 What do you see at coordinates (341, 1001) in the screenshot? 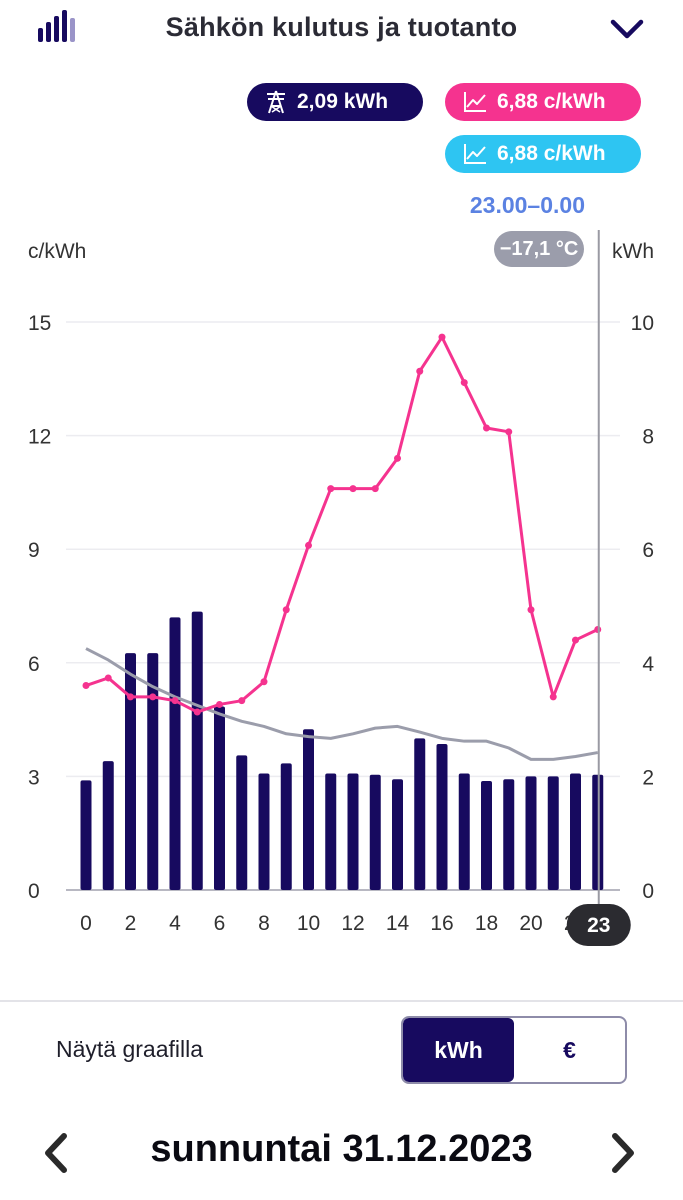
I see `divider` at bounding box center [341, 1001].